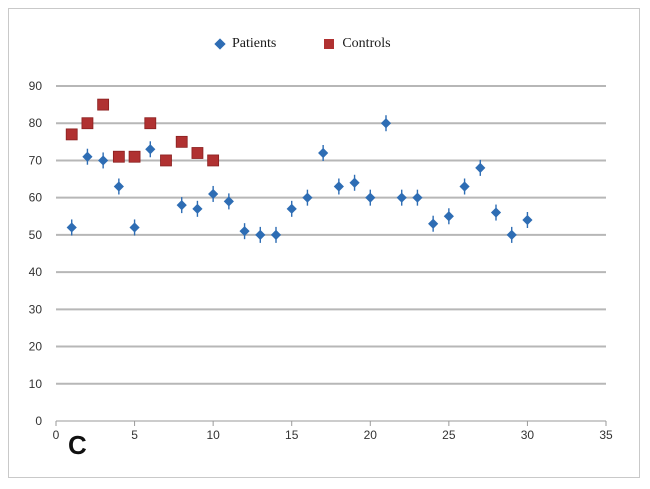 The width and height of the screenshot is (650, 489). I want to click on x-tick-label-30: 30, so click(528, 435).